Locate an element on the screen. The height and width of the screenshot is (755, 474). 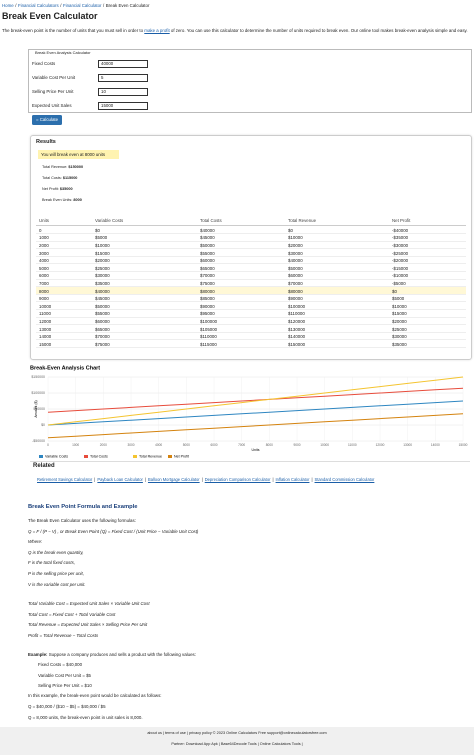
table-cell: $50000 is located at coordinates (295, 268).